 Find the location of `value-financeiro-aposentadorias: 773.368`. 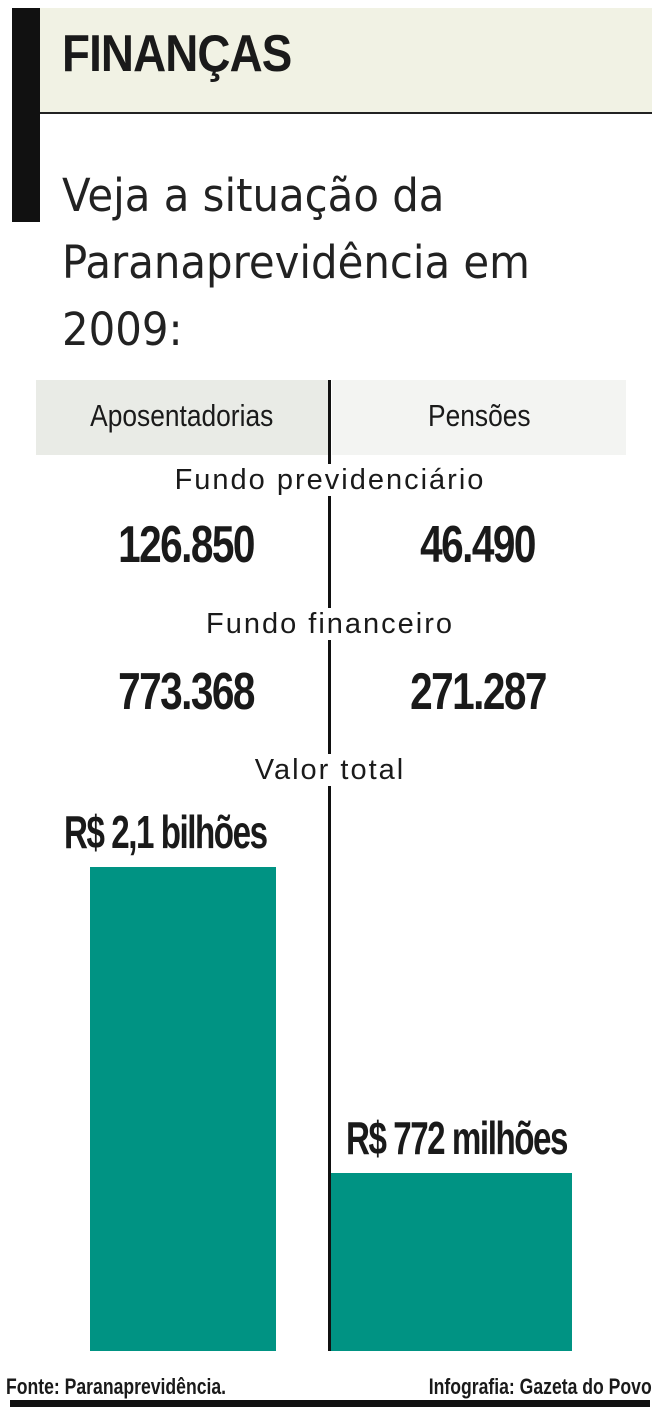

value-financeiro-aposentadorias: 773.368 is located at coordinates (186, 692).